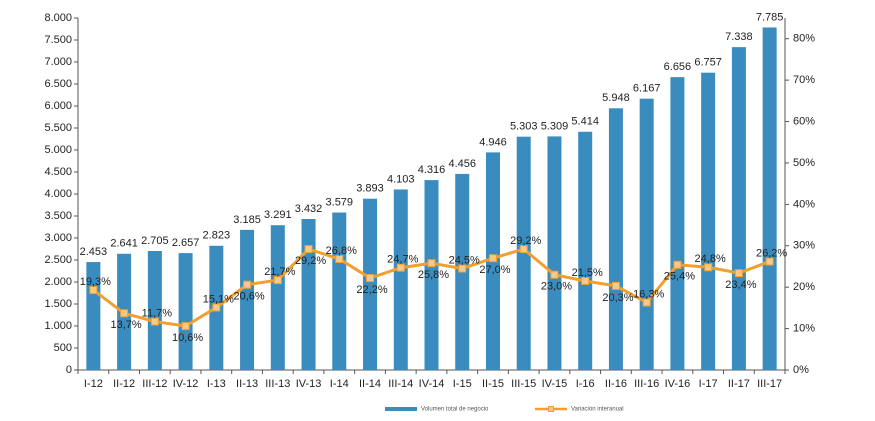  Describe the element at coordinates (247, 384) in the screenshot. I see `x-tick-label: II-13` at that location.